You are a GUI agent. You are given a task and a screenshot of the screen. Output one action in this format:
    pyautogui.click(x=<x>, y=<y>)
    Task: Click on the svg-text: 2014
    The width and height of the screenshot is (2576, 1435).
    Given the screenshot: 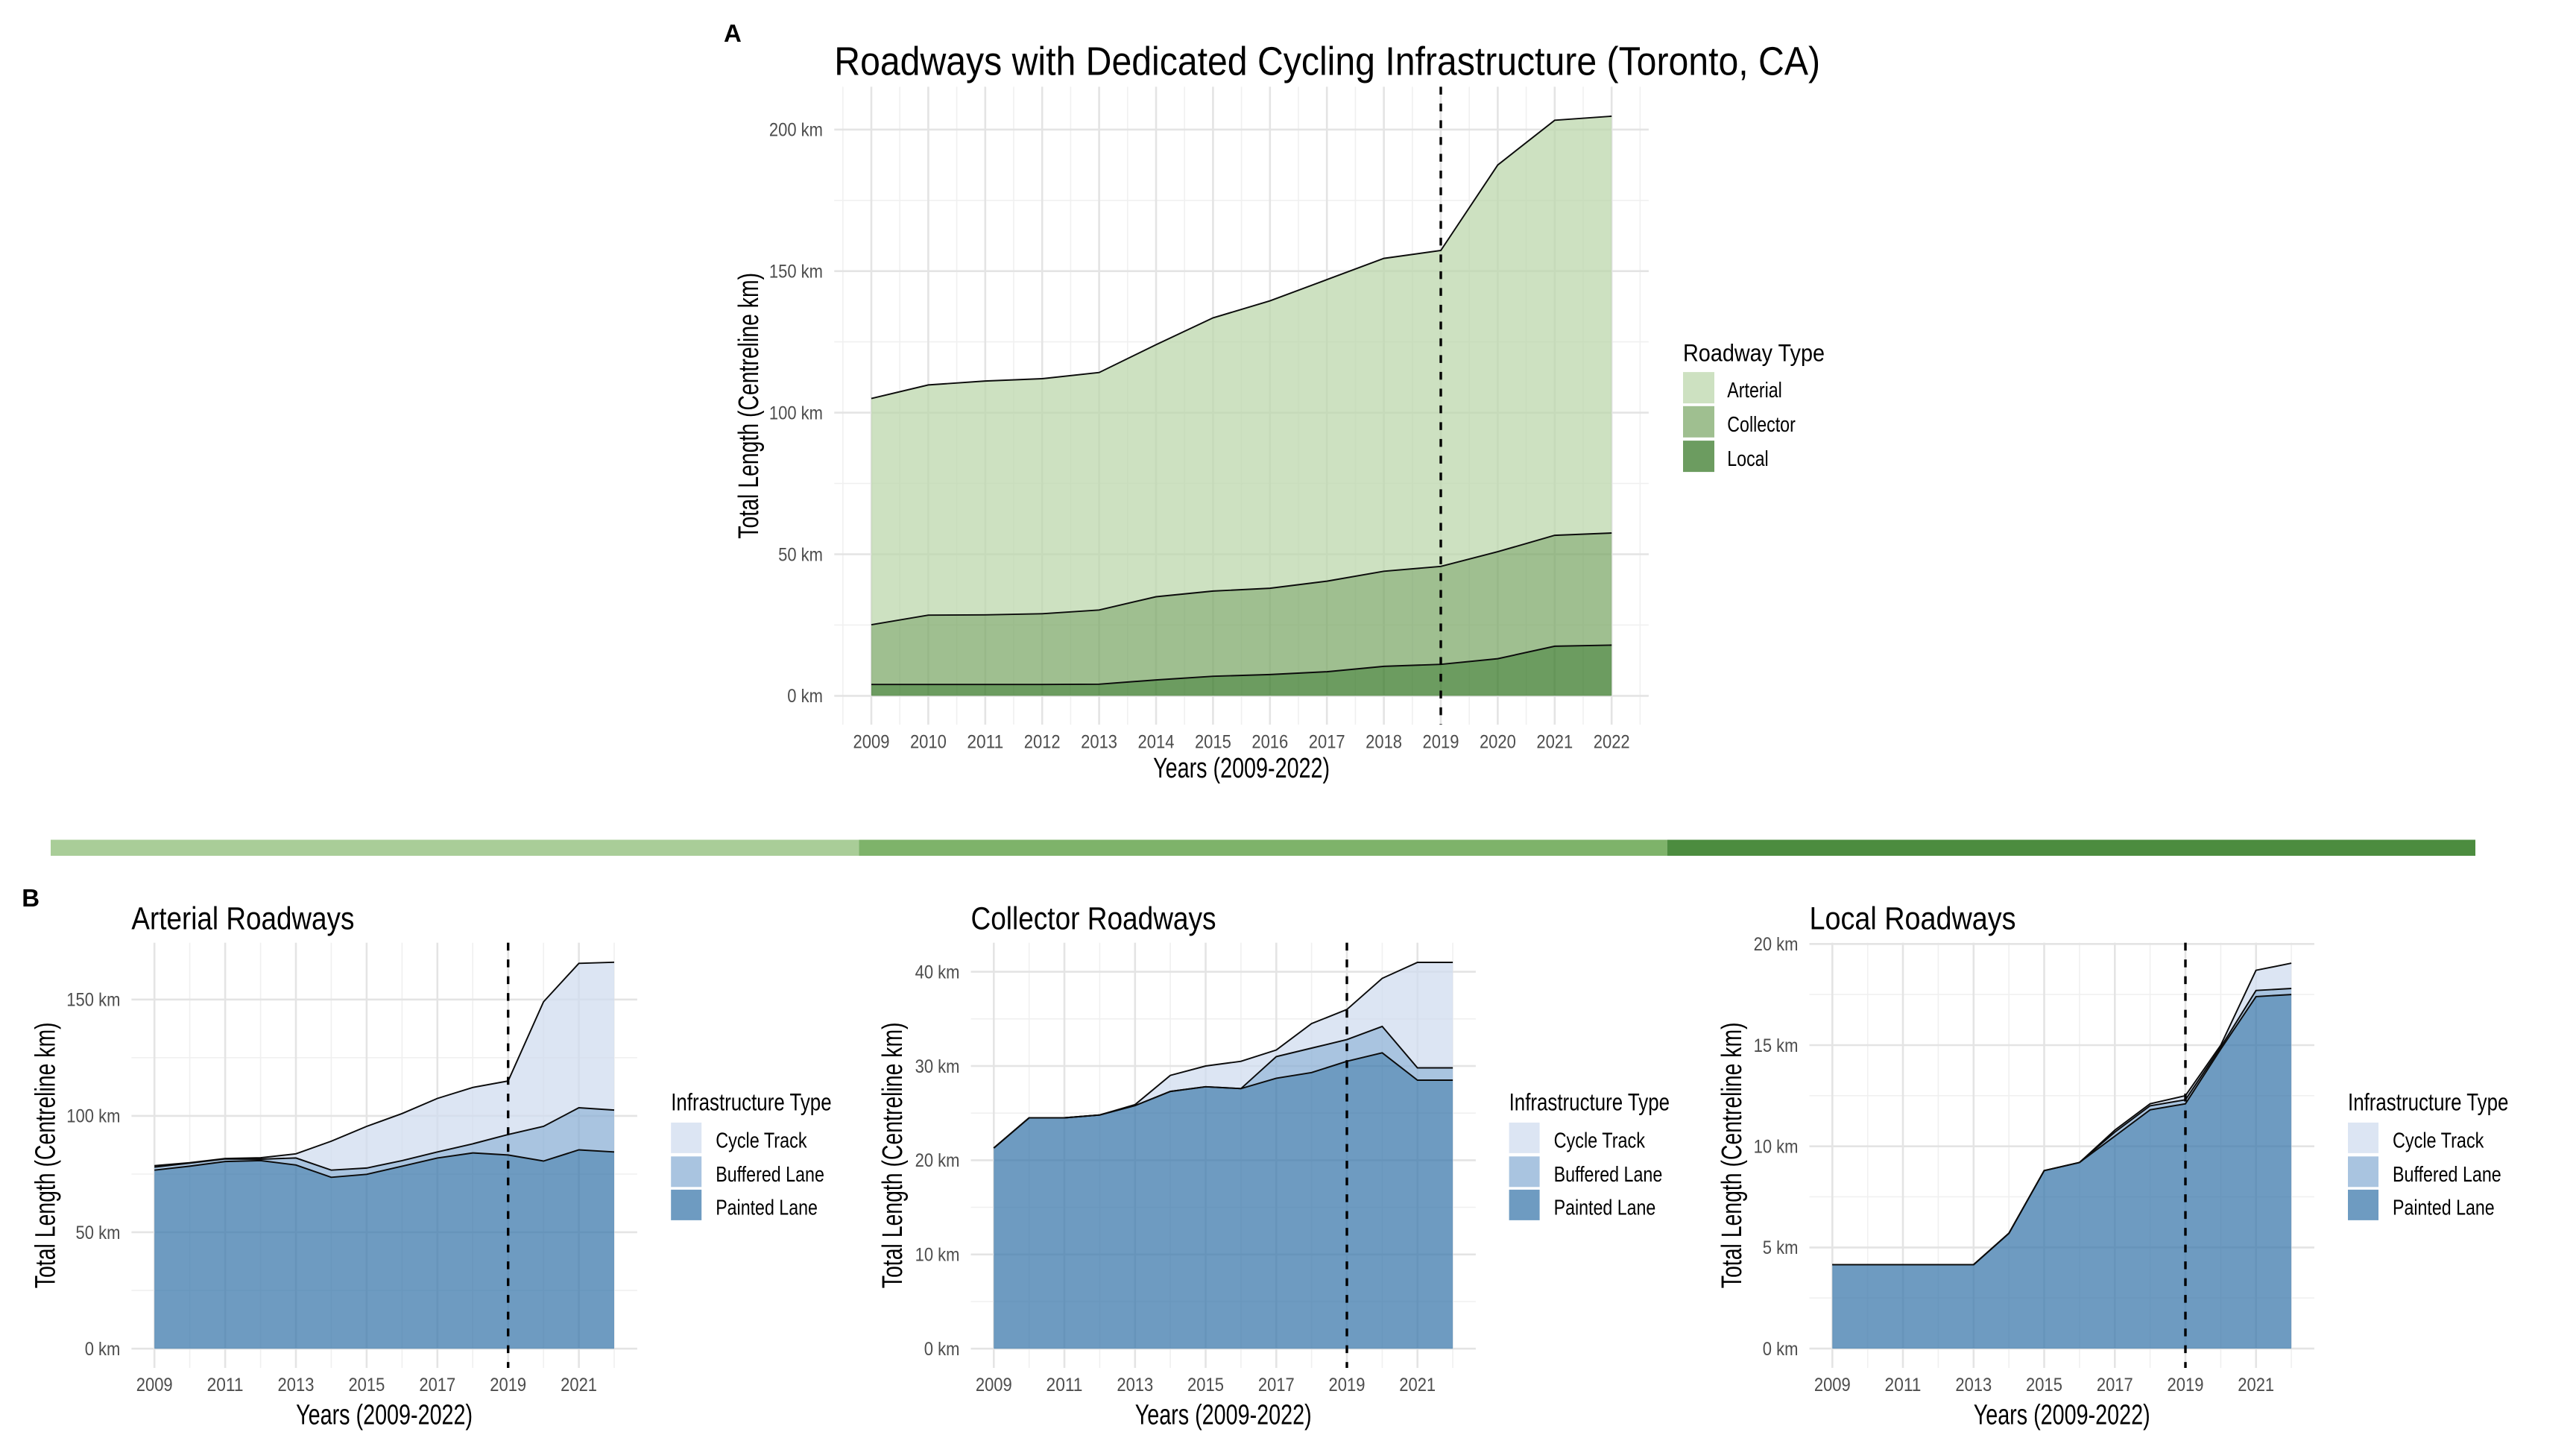 What is the action you would take?
    pyautogui.click(x=1156, y=743)
    